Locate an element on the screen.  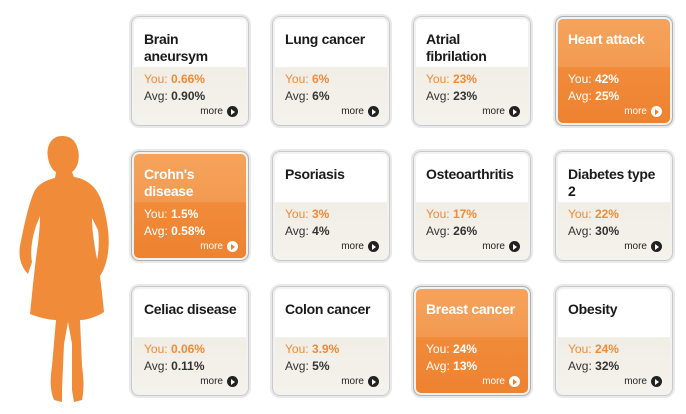
average-risk: Avg: 32% is located at coordinates (593, 366).